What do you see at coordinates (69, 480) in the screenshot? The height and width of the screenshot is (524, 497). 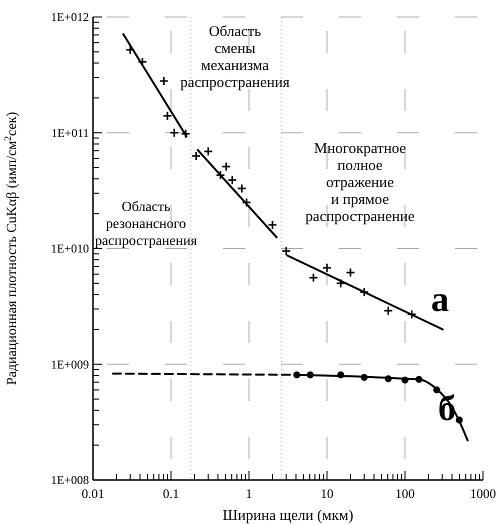 I see `y-tick-label: 1E+008` at bounding box center [69, 480].